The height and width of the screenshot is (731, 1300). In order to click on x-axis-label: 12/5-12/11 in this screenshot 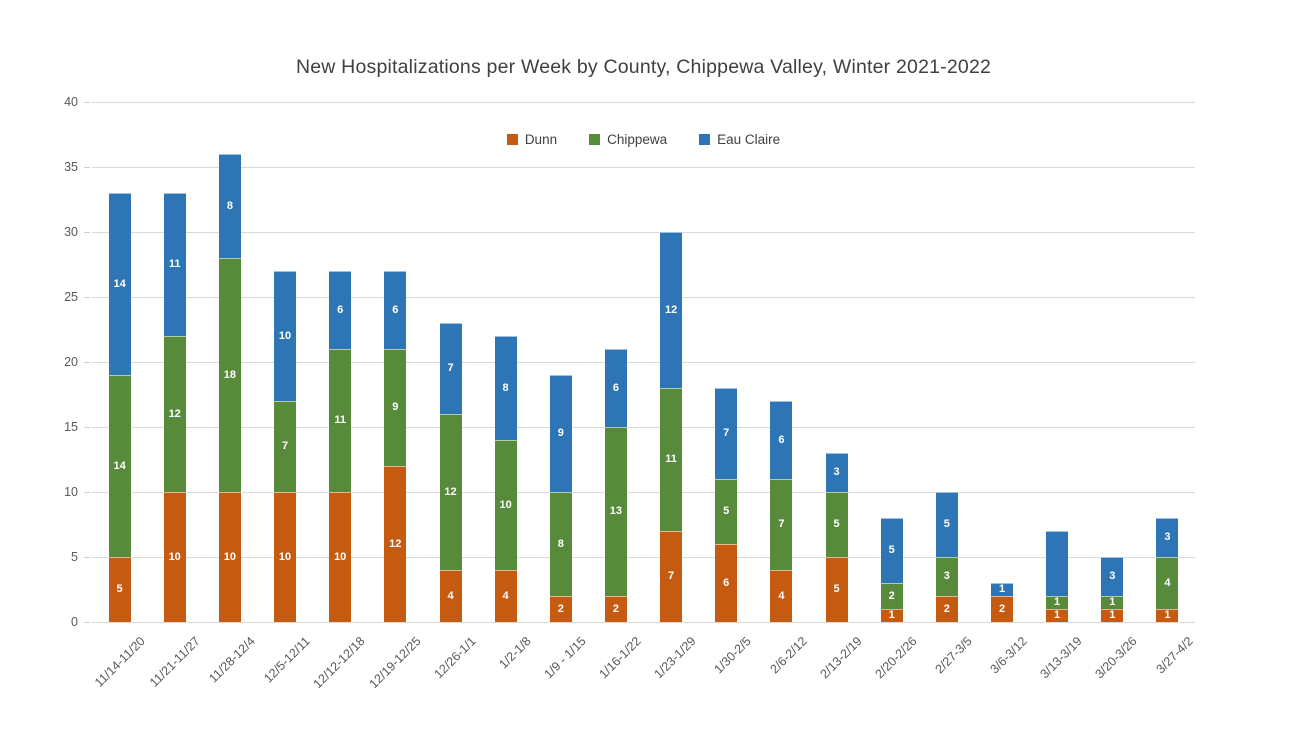, I will do `click(287, 660)`.